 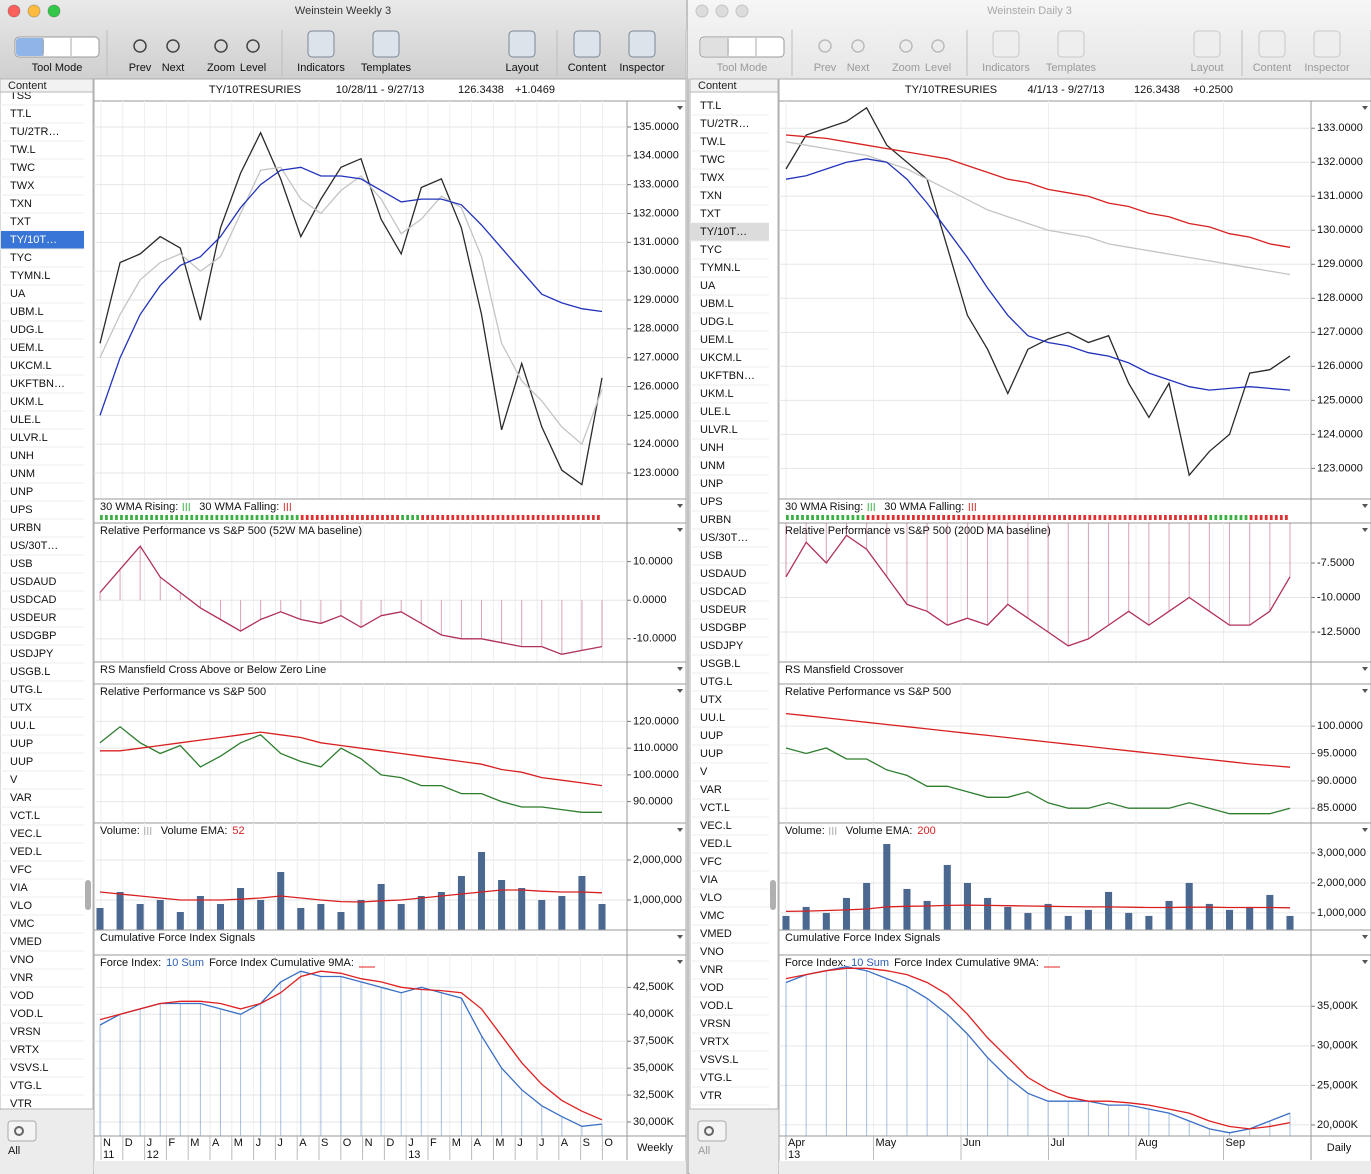 What do you see at coordinates (712, 178) in the screenshot?
I see `symbol: TWX` at bounding box center [712, 178].